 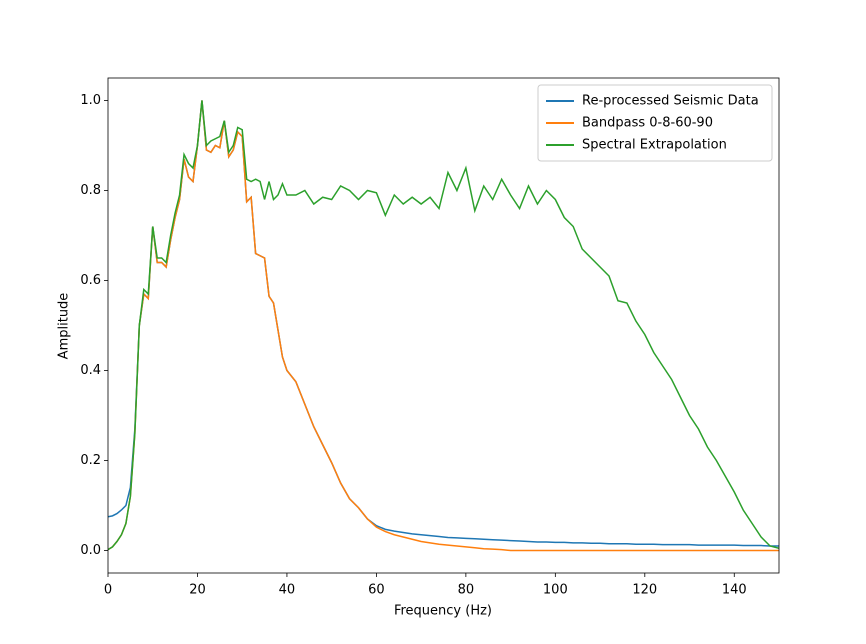 What do you see at coordinates (108, 590) in the screenshot?
I see `x-tick-label: 0` at bounding box center [108, 590].